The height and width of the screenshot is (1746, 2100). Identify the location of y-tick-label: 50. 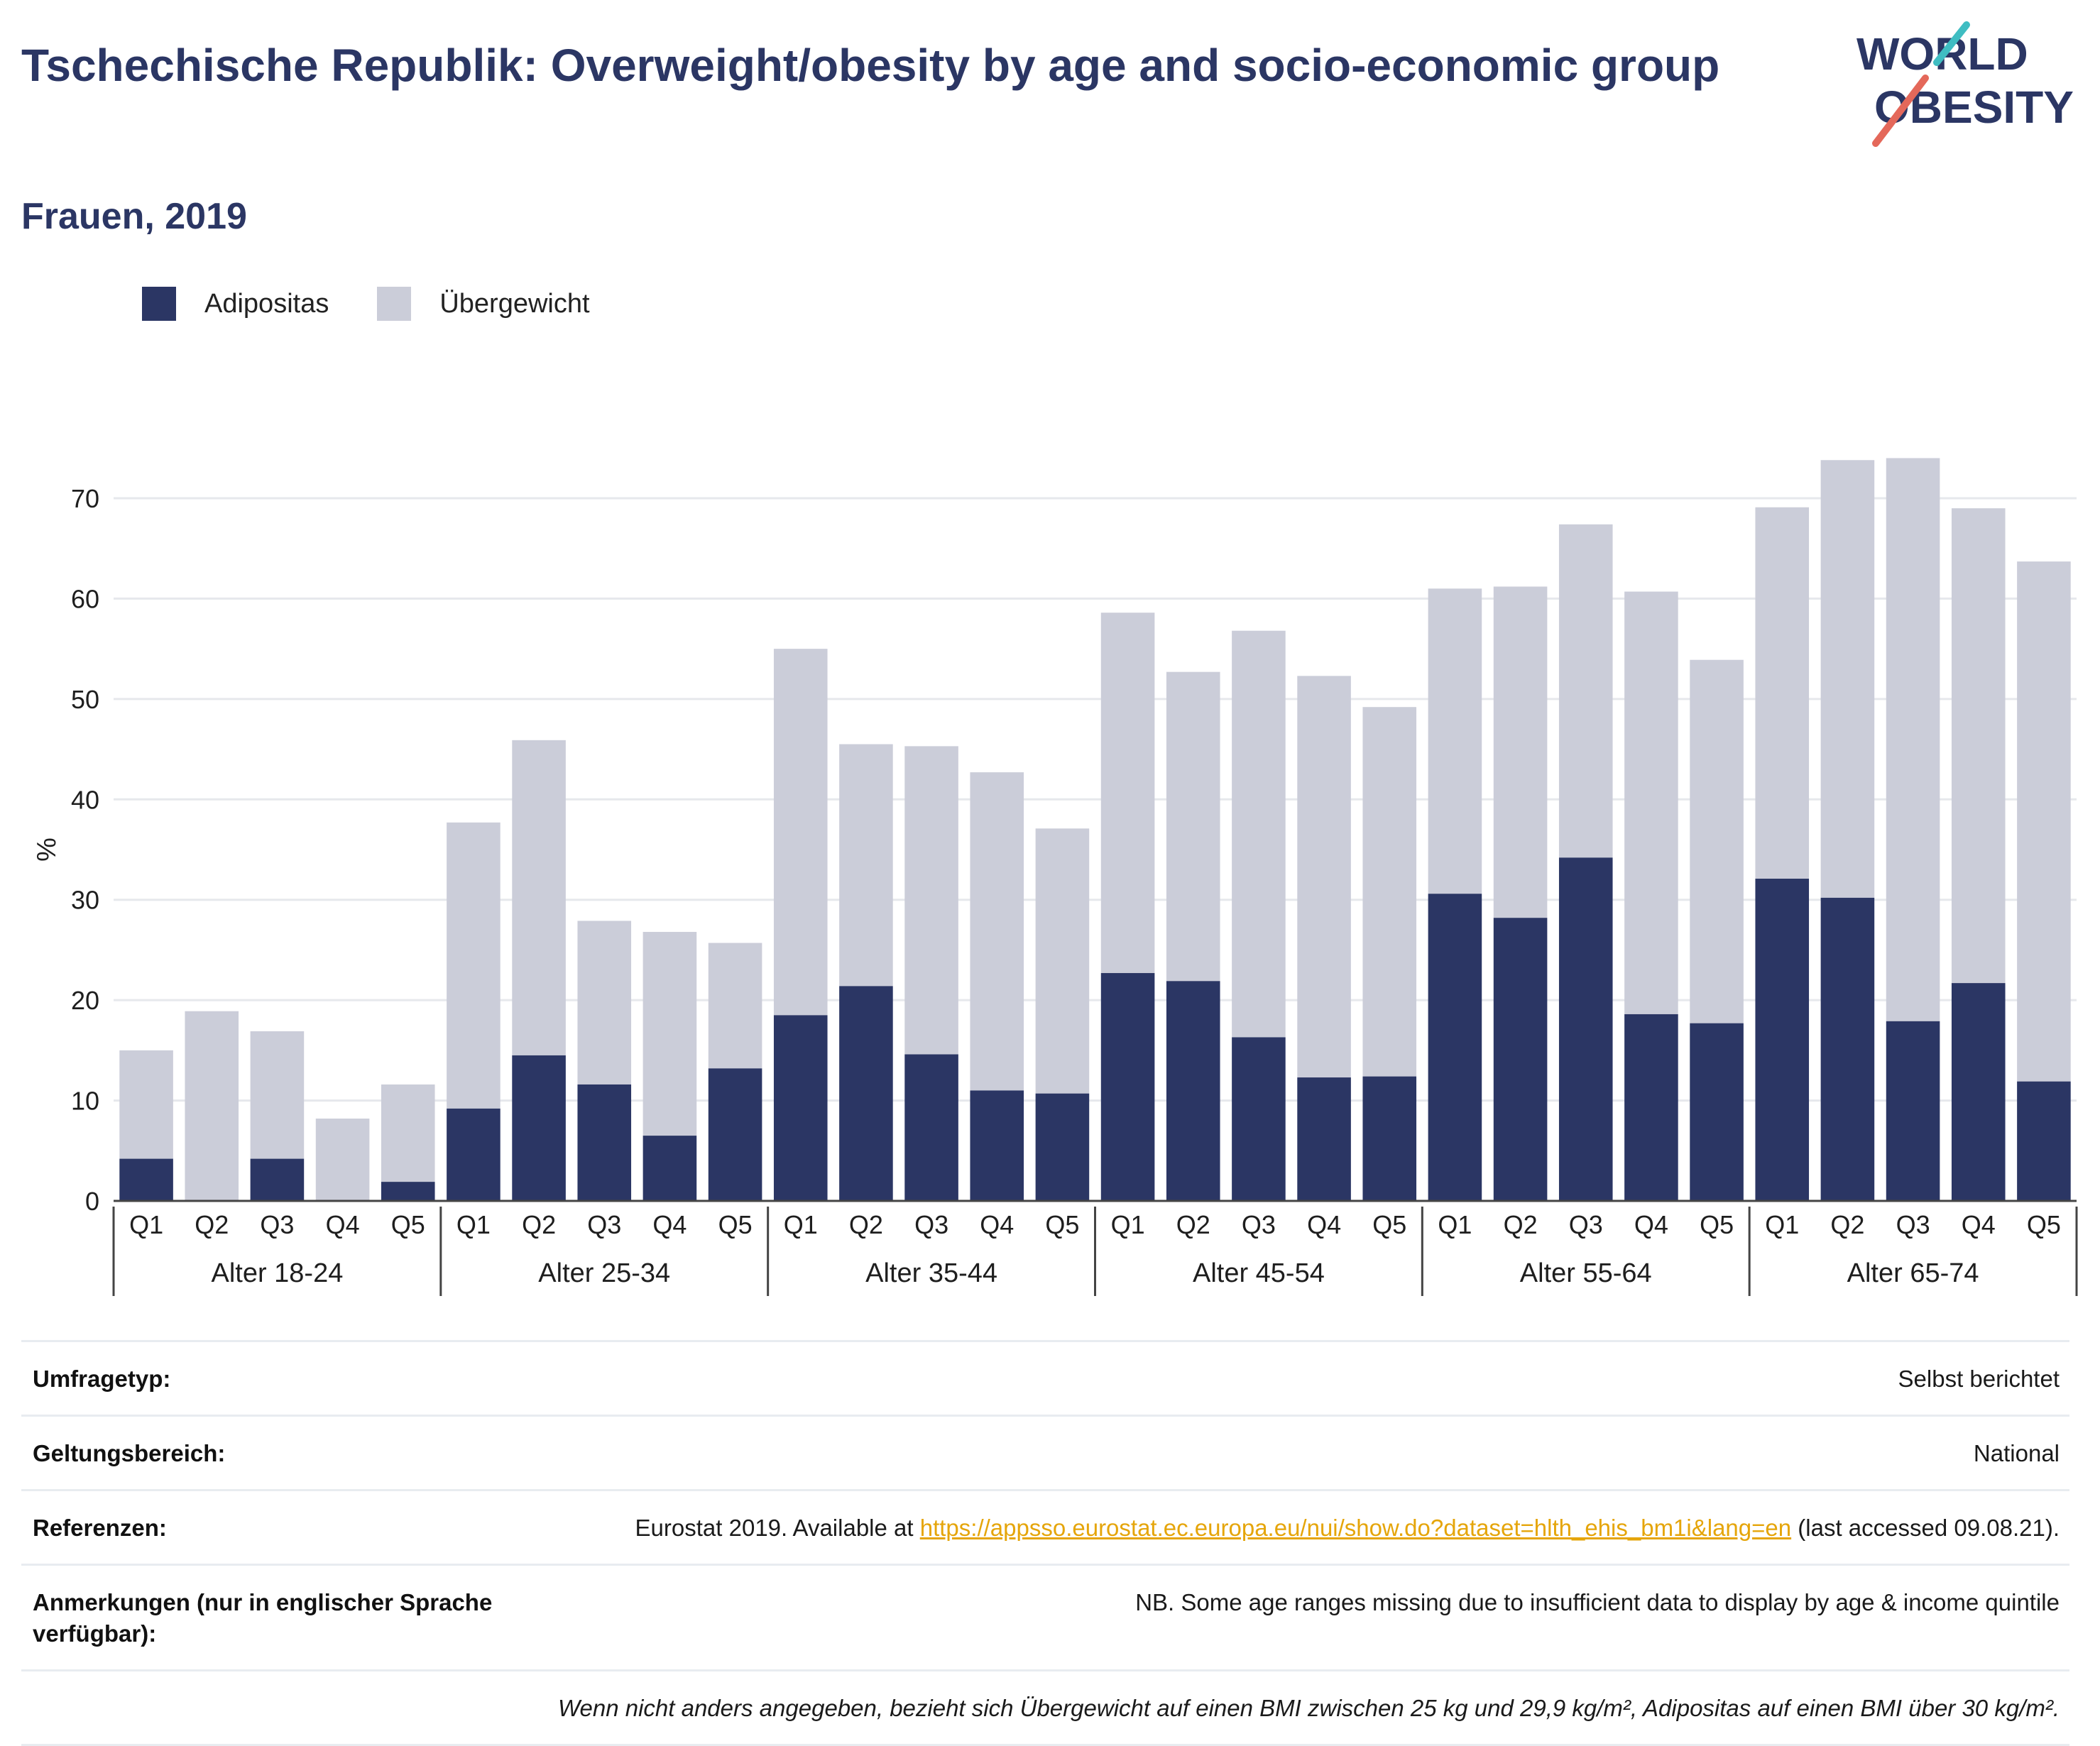
(85, 699).